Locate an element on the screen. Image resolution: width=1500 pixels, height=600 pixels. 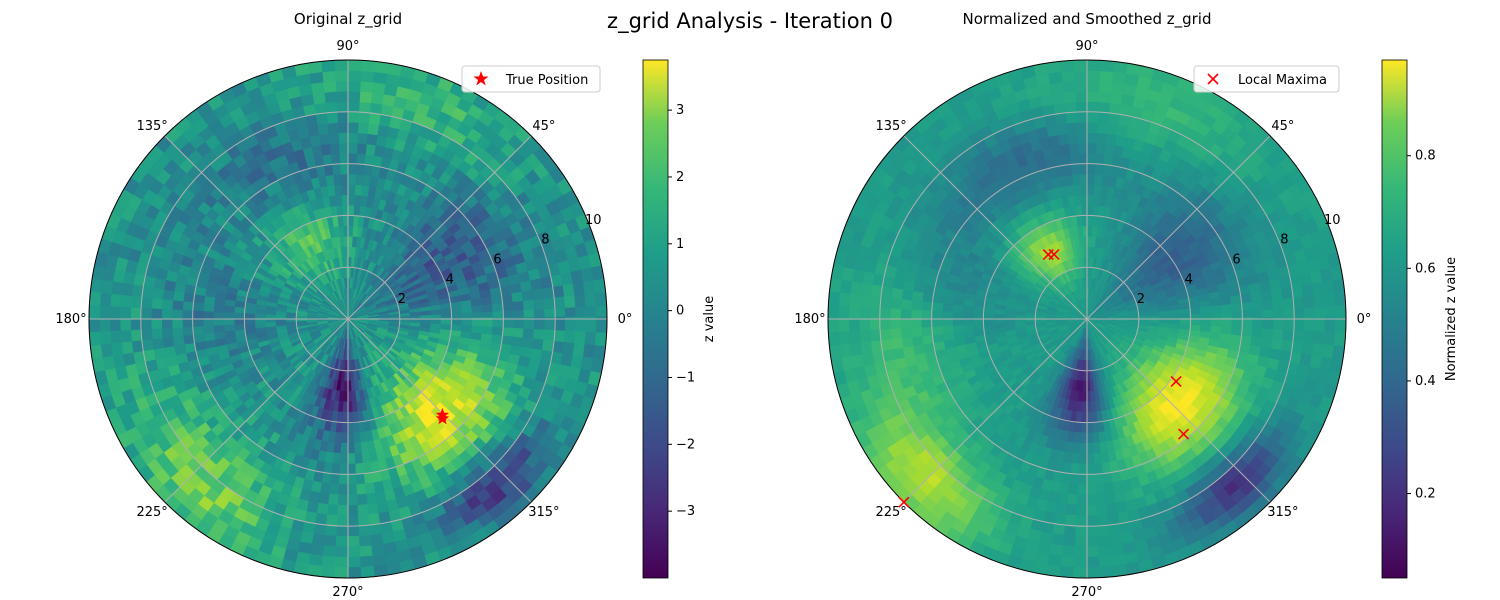
left-colorbar-ticks: −3 −2 −1 0 1 2 3 is located at coordinates (681, 311).